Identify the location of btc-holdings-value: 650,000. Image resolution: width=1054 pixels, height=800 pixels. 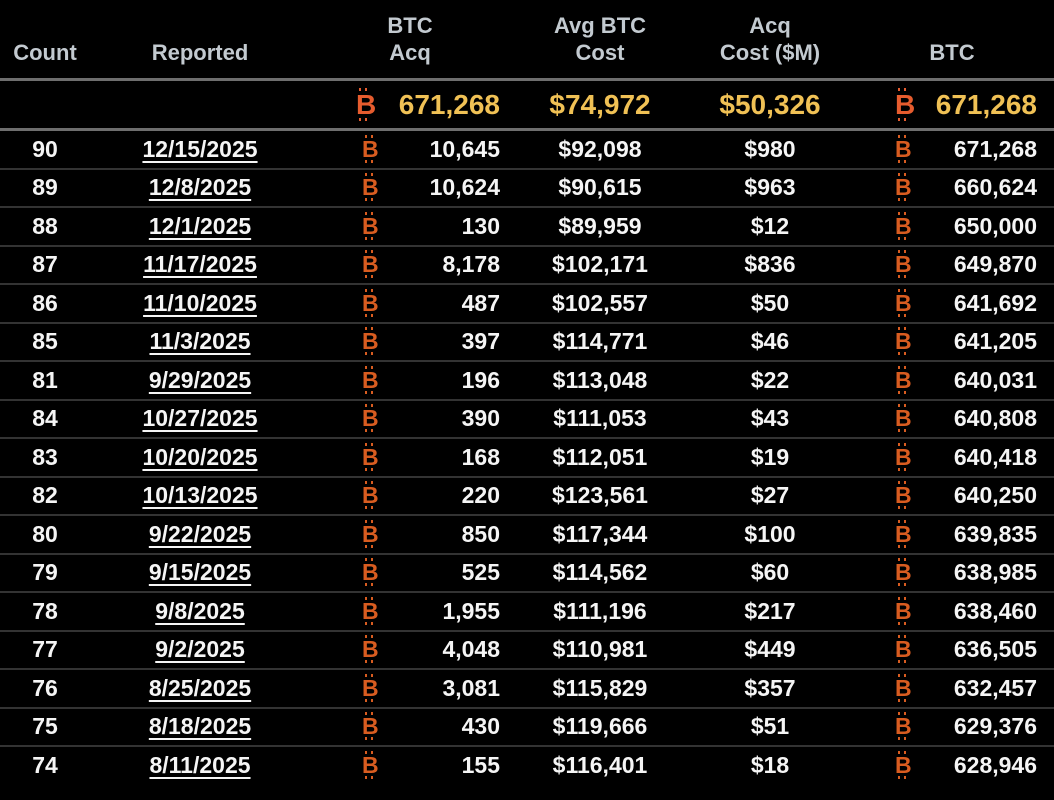
(995, 225).